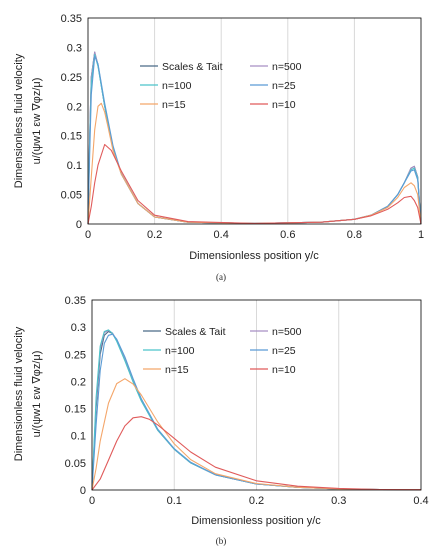 The width and height of the screenshot is (443, 550). I want to click on chart-b-x-tick-label: 0.3, so click(338, 501).